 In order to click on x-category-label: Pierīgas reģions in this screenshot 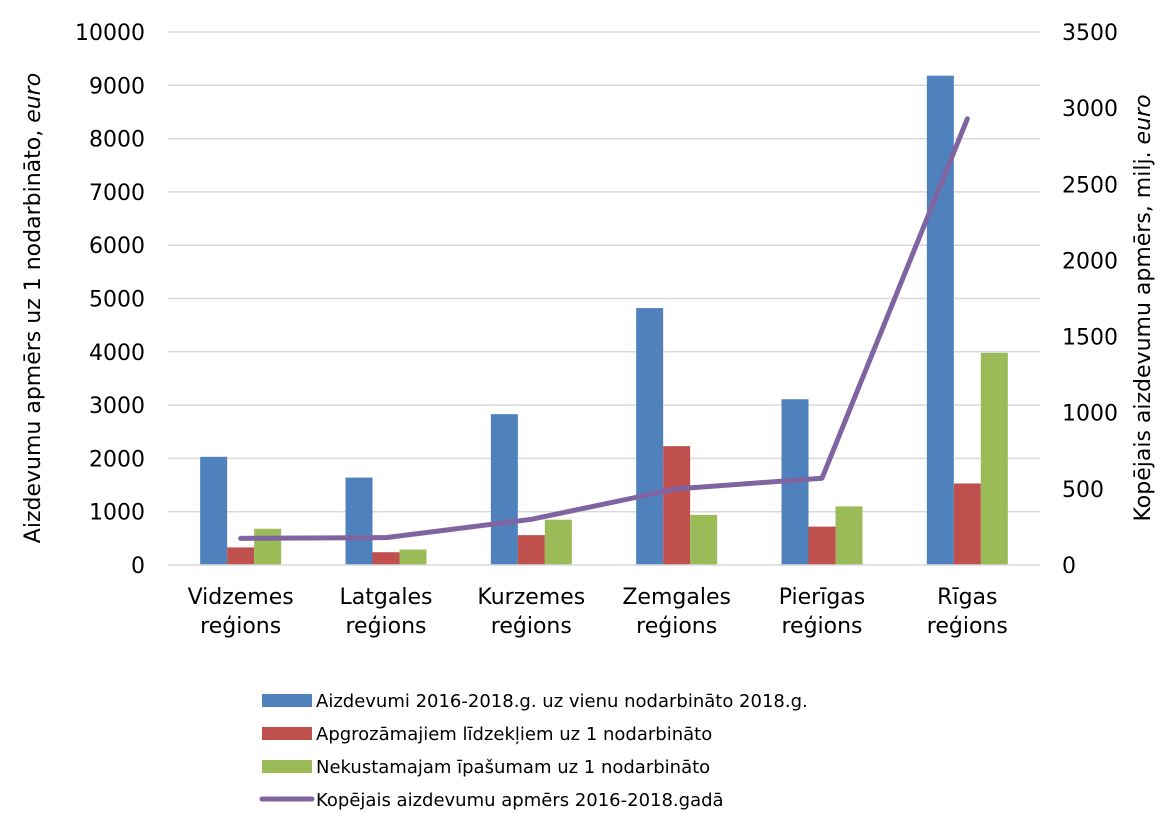, I will do `click(822, 612)`.